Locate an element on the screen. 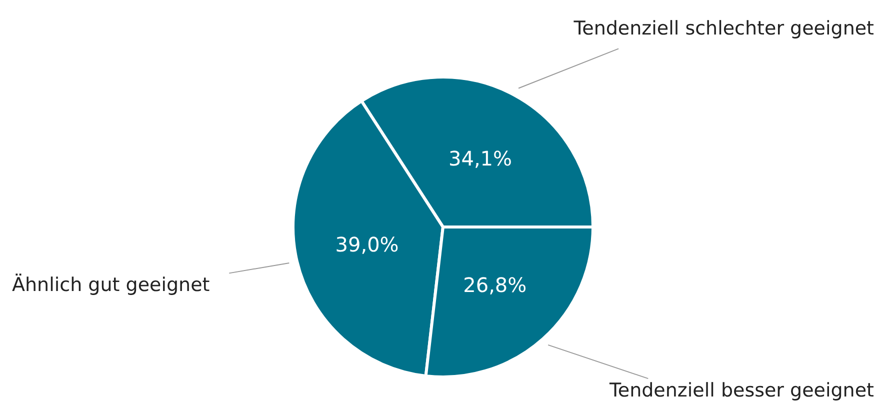  slice-label: Tendenziell schlechter geeignet is located at coordinates (723, 29).